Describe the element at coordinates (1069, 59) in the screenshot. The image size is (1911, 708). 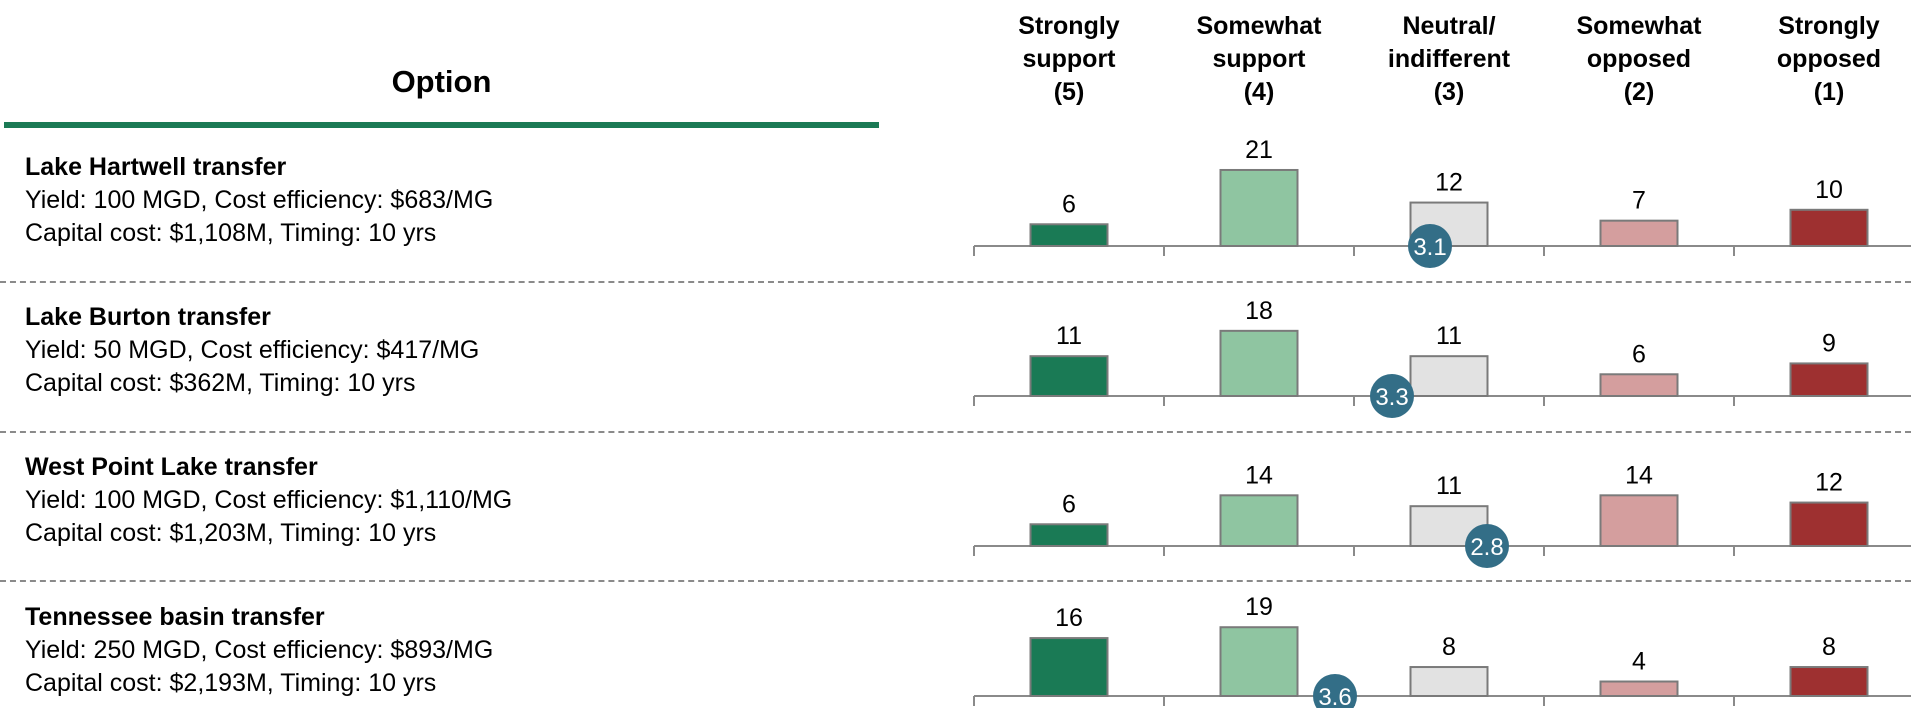
I see `column-header-strongly-support: Strongly support (5)` at that location.